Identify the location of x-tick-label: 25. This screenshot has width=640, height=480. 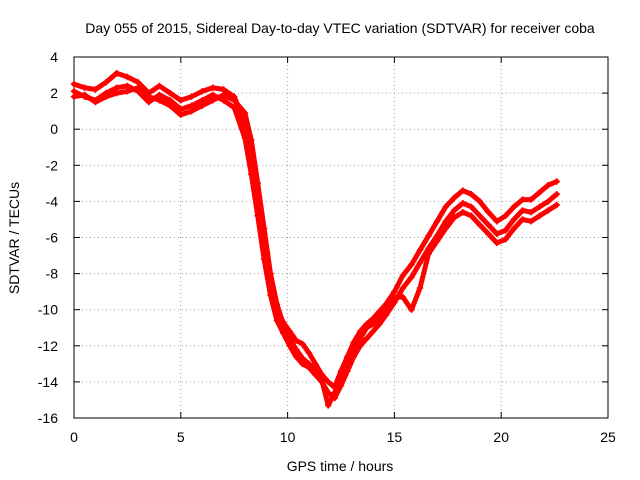
(608, 437).